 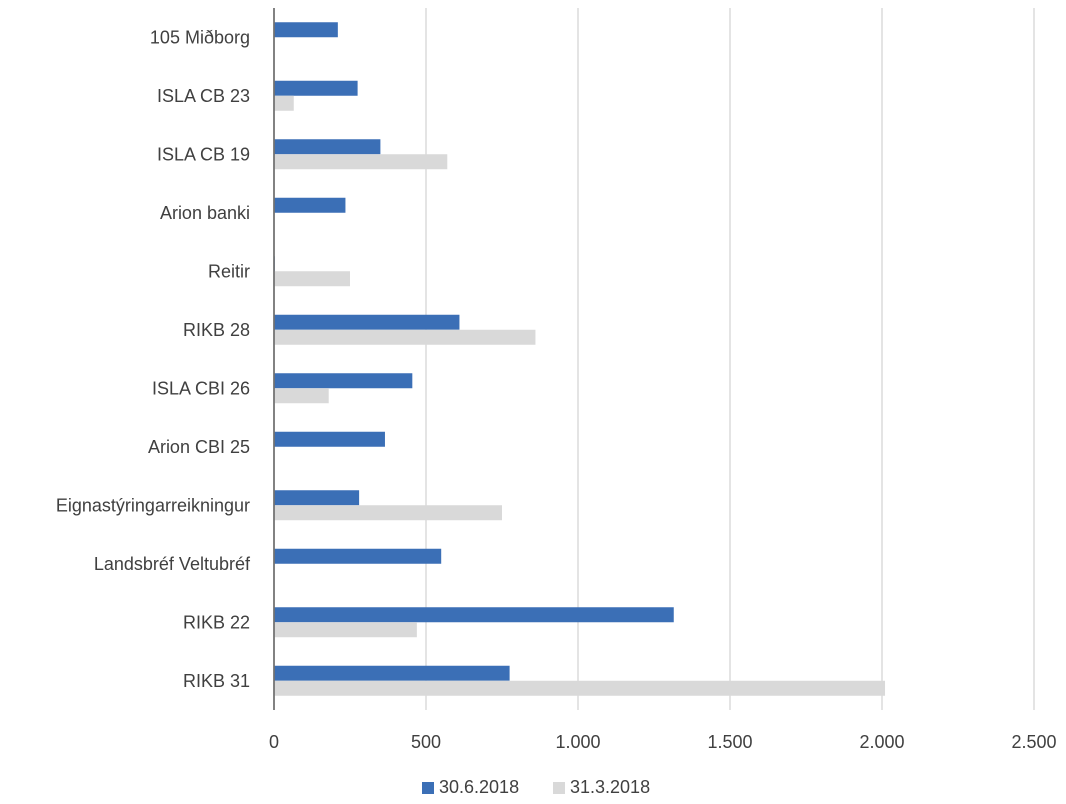 What do you see at coordinates (216, 330) in the screenshot?
I see `category-label: RIKB 28` at bounding box center [216, 330].